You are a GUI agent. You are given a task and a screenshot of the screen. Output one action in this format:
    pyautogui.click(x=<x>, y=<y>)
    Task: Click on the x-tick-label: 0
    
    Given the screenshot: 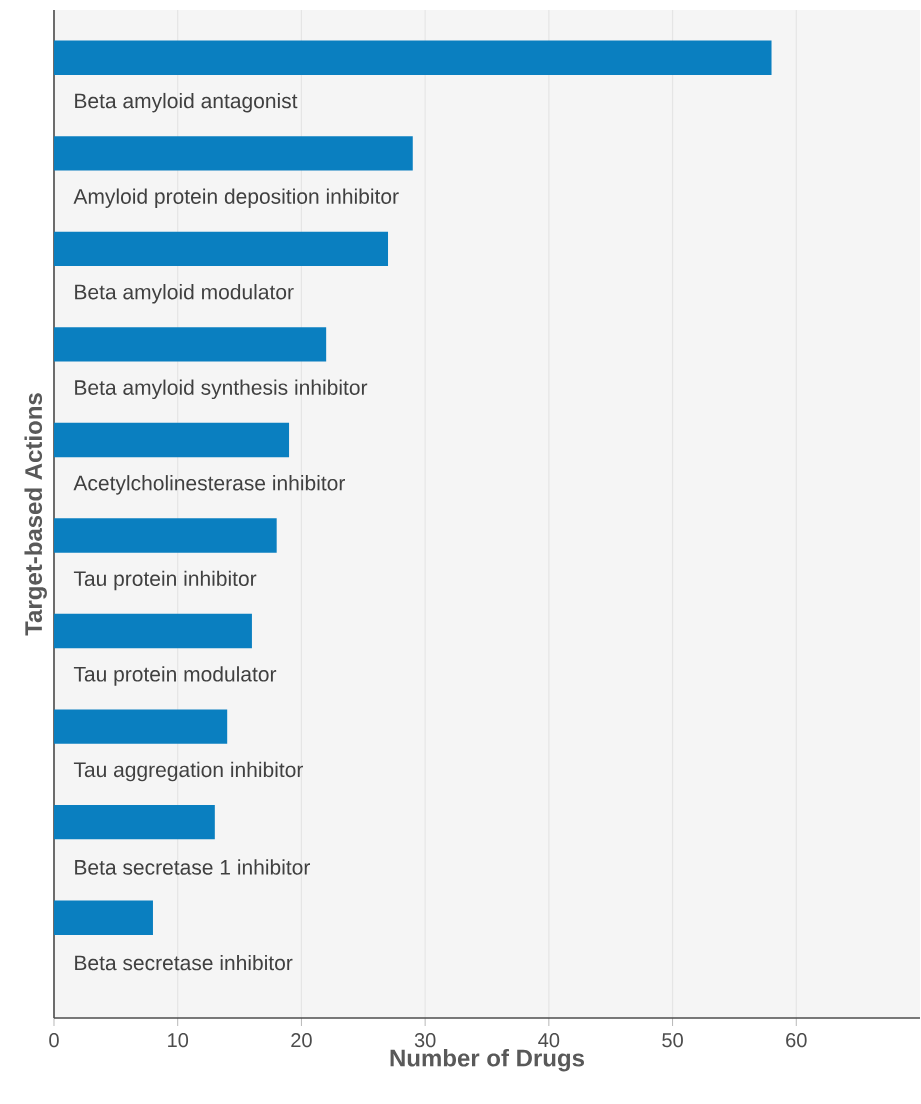 What is the action you would take?
    pyautogui.click(x=54, y=1040)
    